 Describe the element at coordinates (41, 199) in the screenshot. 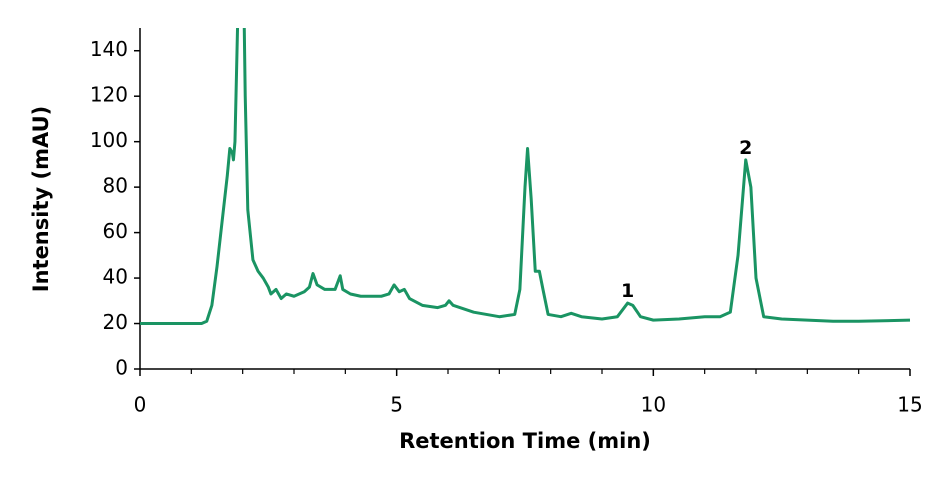

I see `y-axis-title: Intensity (mAU)` at that location.